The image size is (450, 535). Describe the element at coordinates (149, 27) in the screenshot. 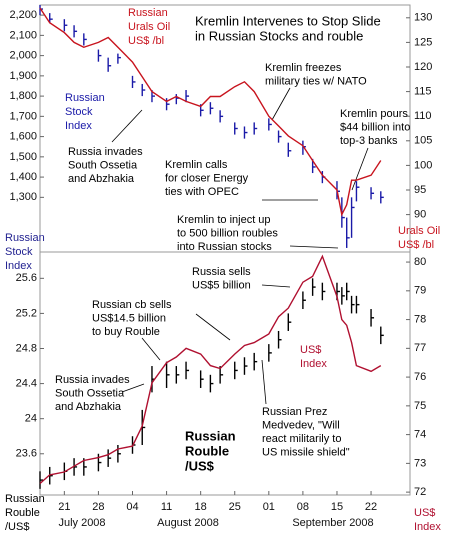

I see `series-label: Urals Oil` at that location.